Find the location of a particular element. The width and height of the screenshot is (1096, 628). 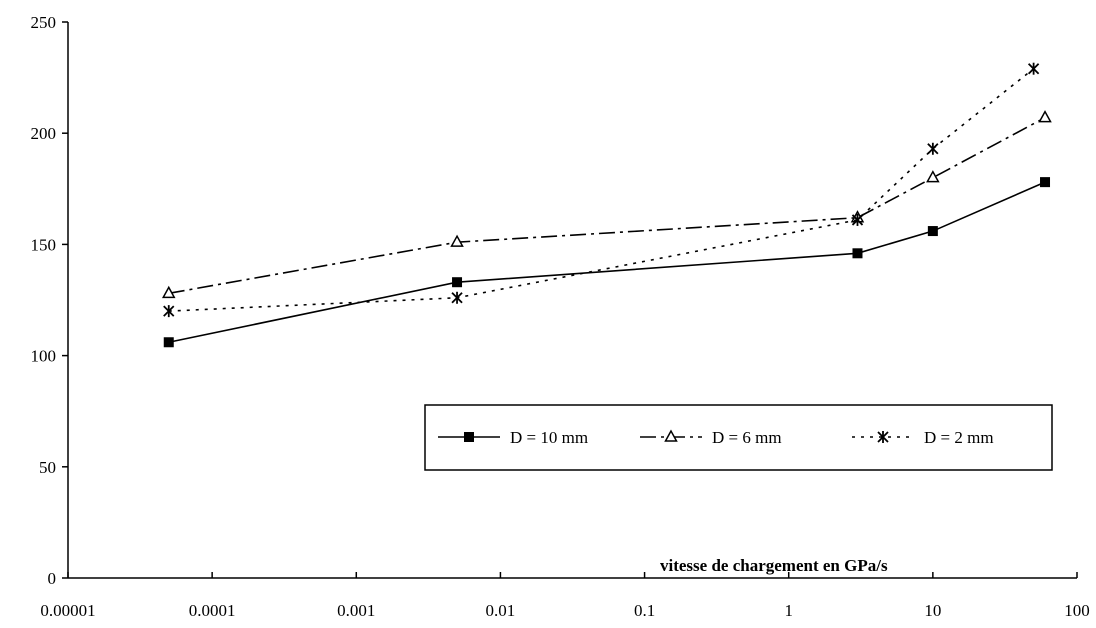

y-tick-label: 200 is located at coordinates (44, 133).